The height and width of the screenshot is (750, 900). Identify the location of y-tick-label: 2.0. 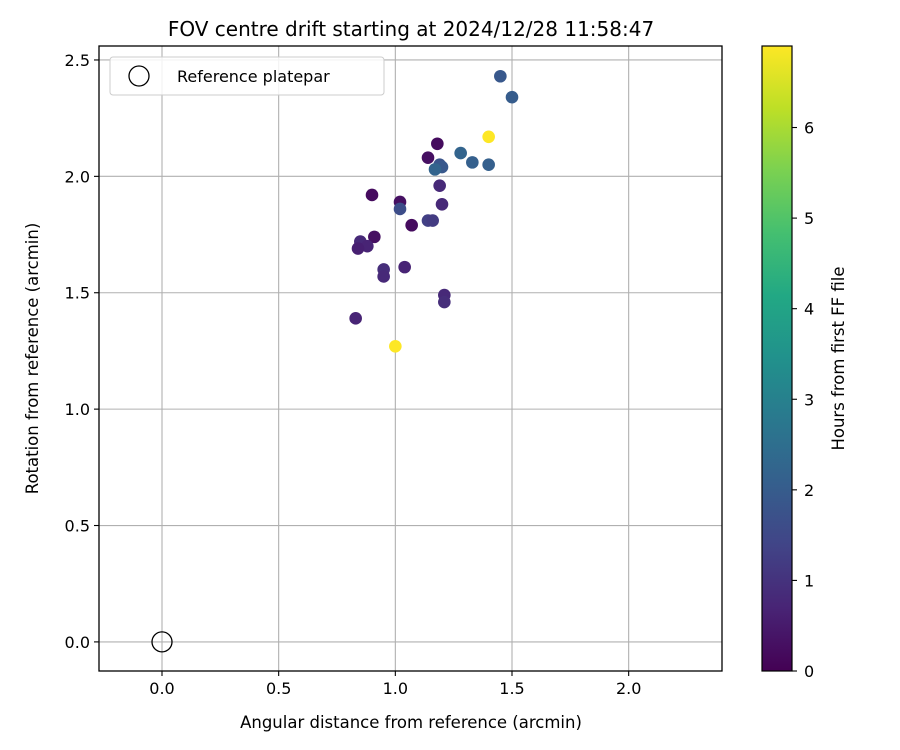
(77, 176).